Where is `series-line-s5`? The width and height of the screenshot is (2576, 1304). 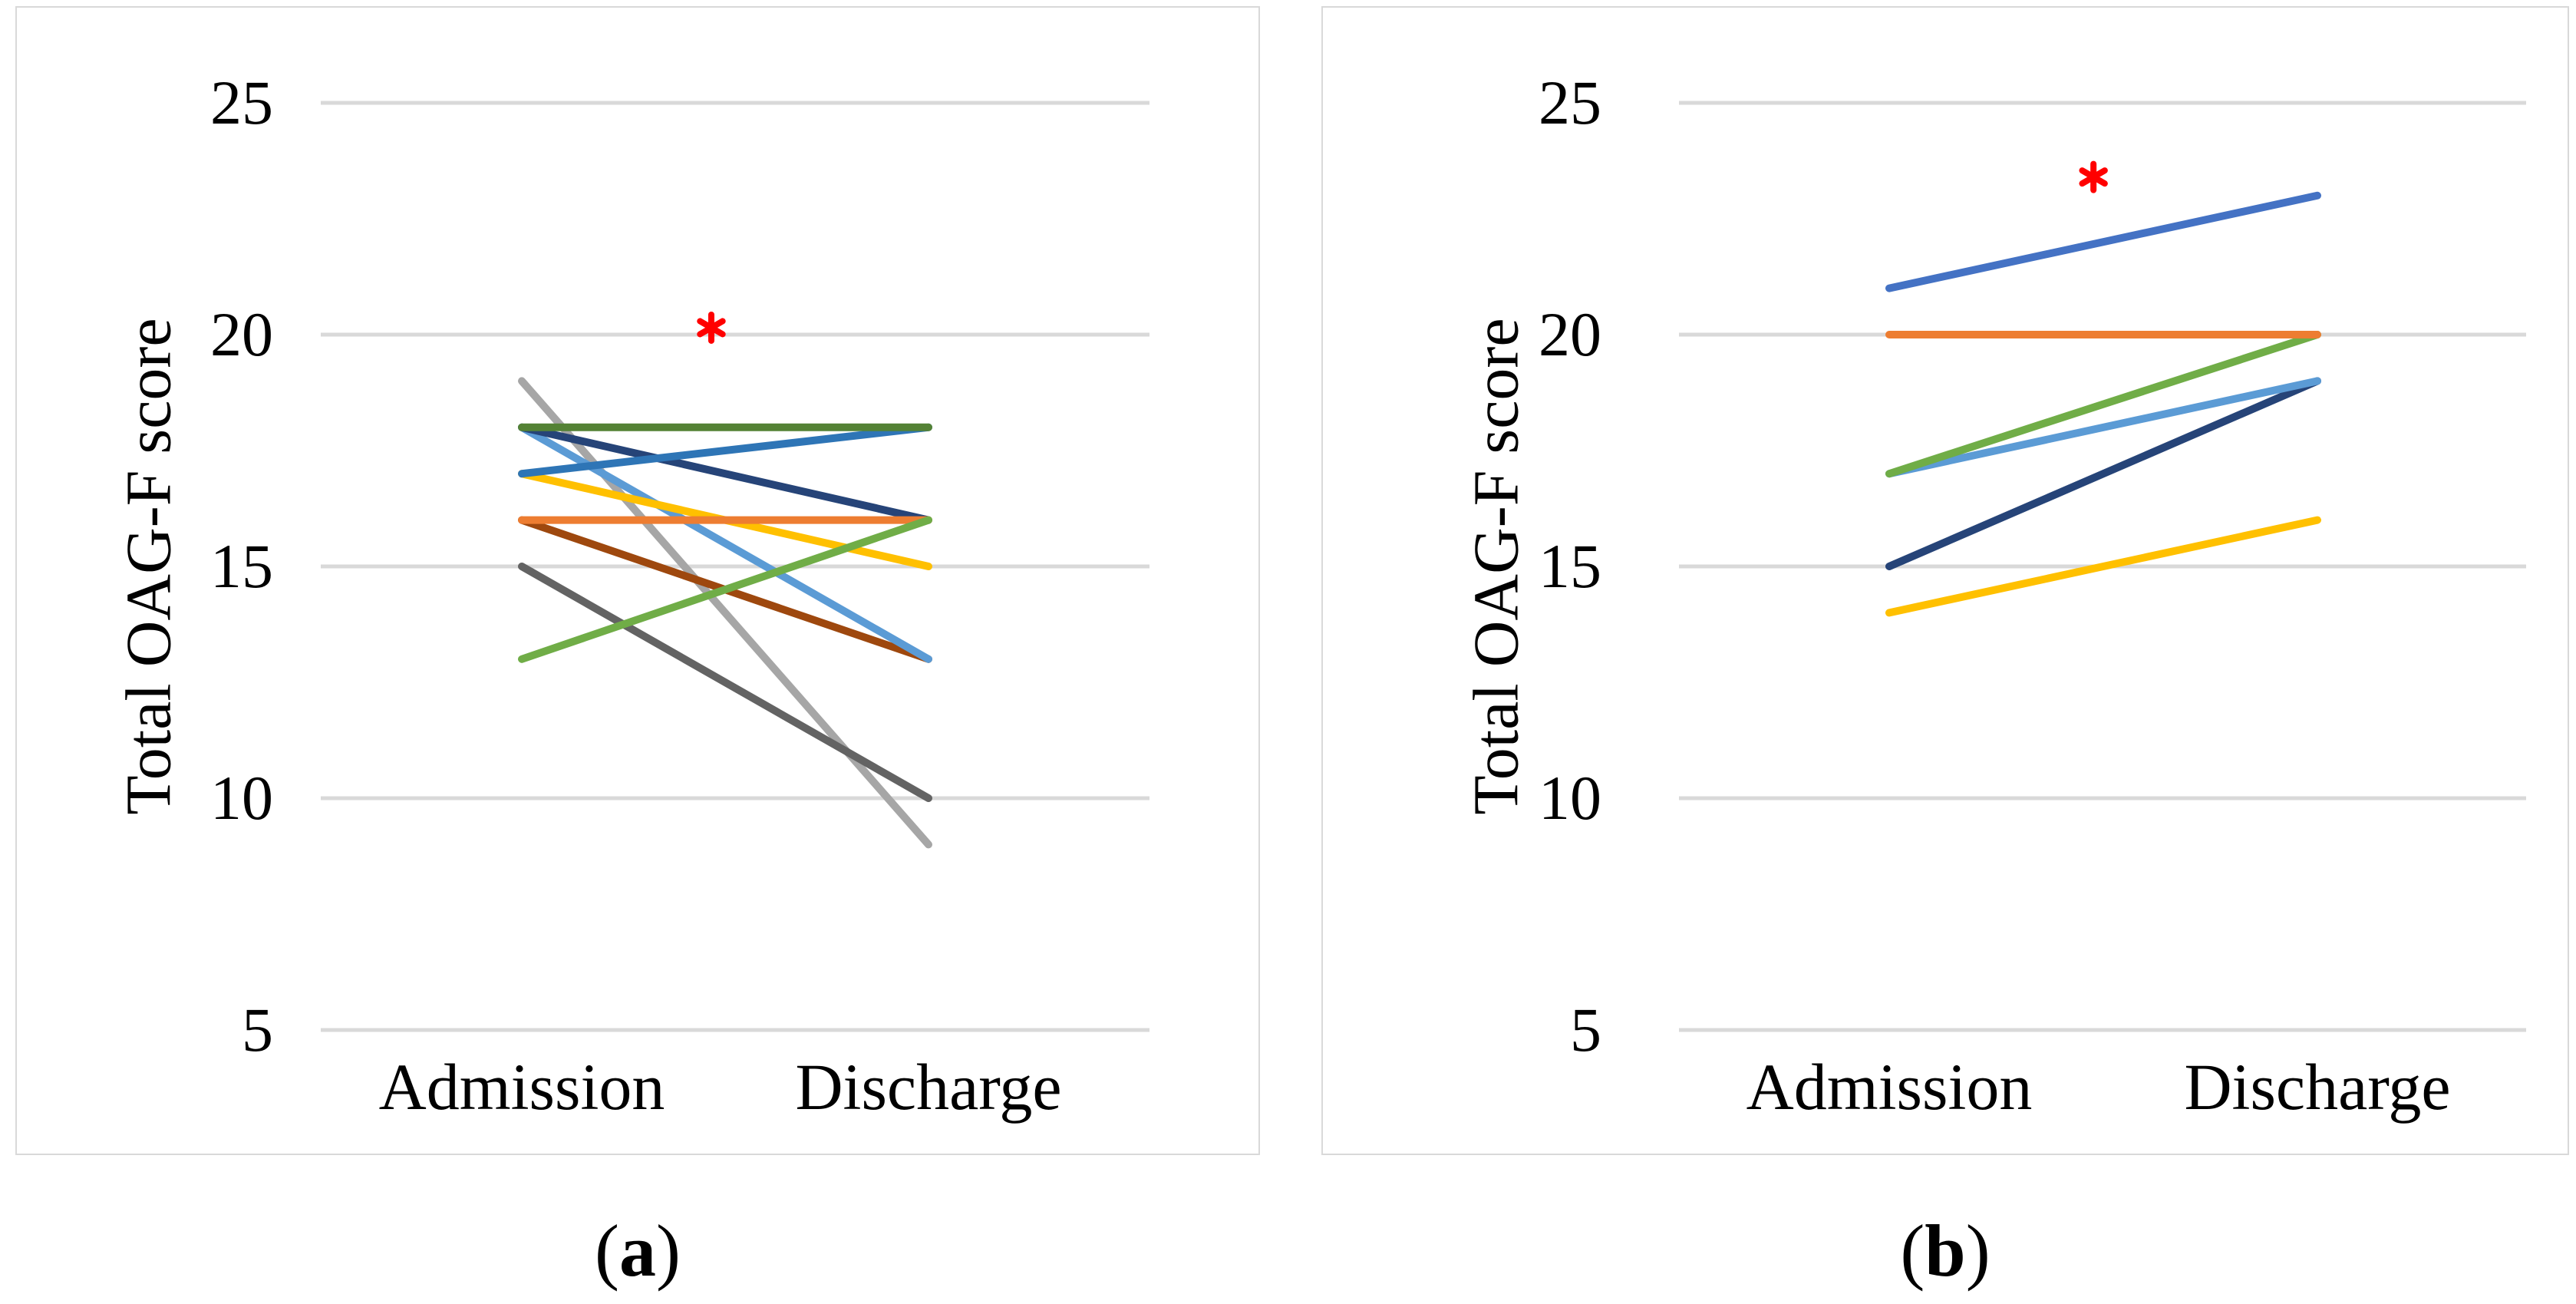 series-line-s5 is located at coordinates (2103, 241).